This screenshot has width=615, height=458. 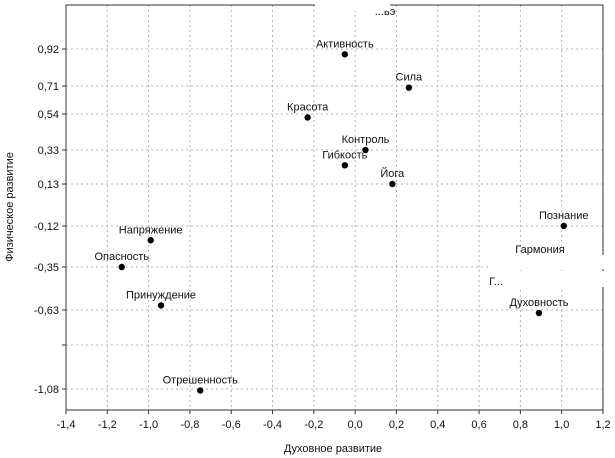 What do you see at coordinates (48, 50) in the screenshot?
I see `y-tick-label: 0,92` at bounding box center [48, 50].